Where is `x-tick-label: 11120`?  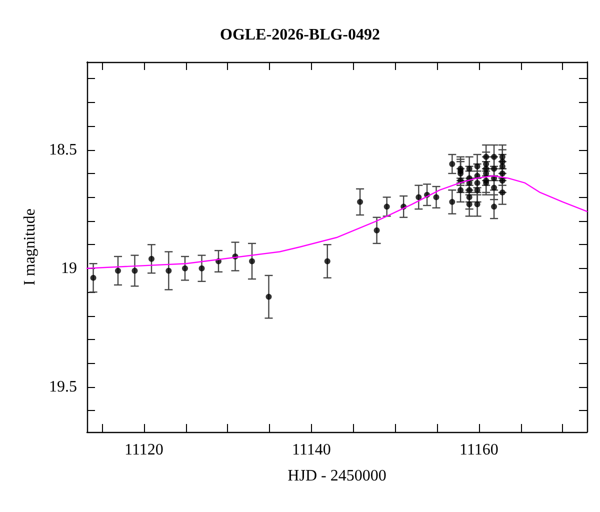 x-tick-label: 11120 is located at coordinates (144, 450).